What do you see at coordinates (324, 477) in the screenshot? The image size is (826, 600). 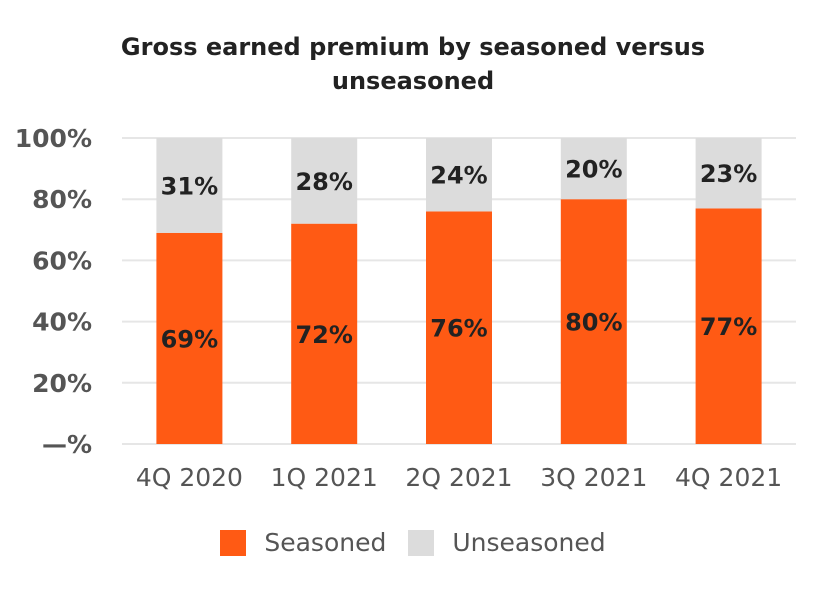 I see `x-tick-label: 1Q 2021` at bounding box center [324, 477].